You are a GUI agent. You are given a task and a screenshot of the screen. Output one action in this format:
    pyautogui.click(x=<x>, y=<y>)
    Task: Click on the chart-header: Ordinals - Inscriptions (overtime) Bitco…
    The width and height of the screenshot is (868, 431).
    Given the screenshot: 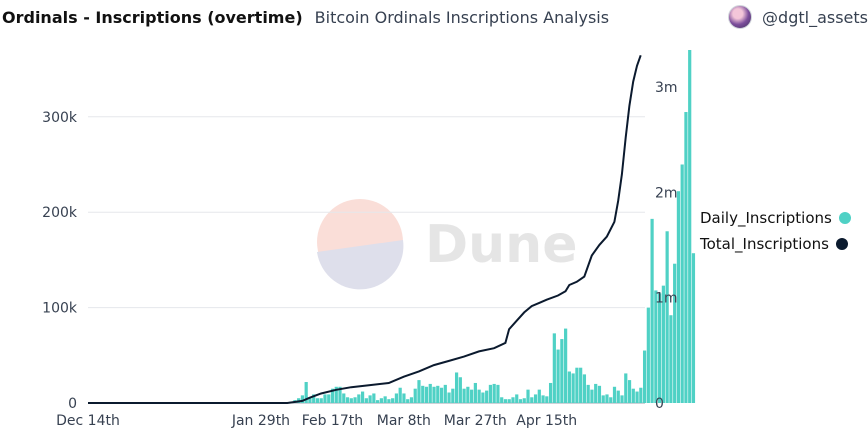 What is the action you would take?
    pyautogui.click(x=434, y=17)
    